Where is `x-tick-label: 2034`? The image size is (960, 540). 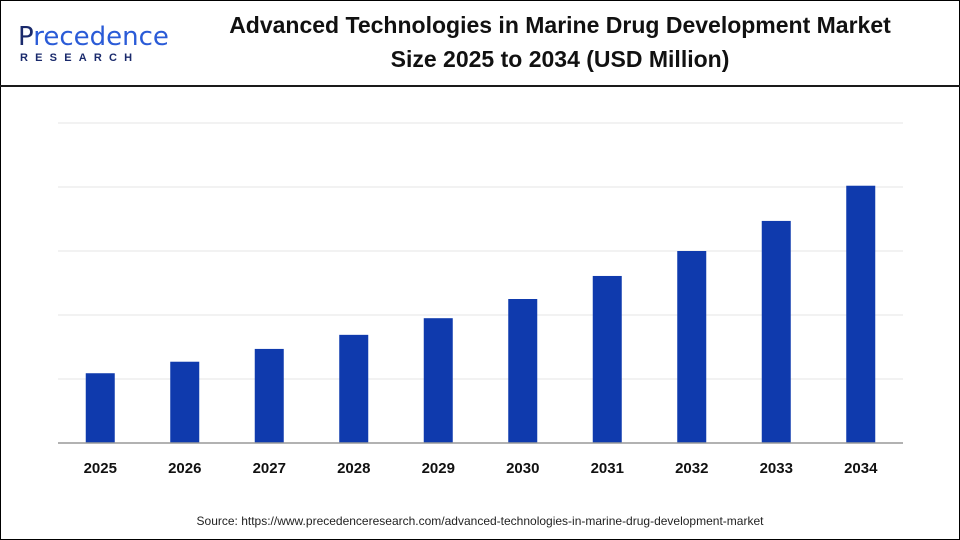
x-tick-label: 2034 is located at coordinates (861, 468).